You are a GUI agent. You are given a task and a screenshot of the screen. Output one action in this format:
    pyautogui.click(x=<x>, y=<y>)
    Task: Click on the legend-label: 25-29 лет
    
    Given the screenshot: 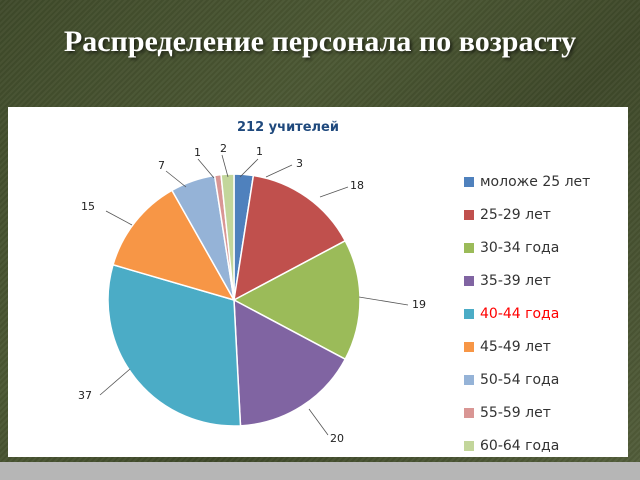 What is the action you would take?
    pyautogui.click(x=515, y=214)
    